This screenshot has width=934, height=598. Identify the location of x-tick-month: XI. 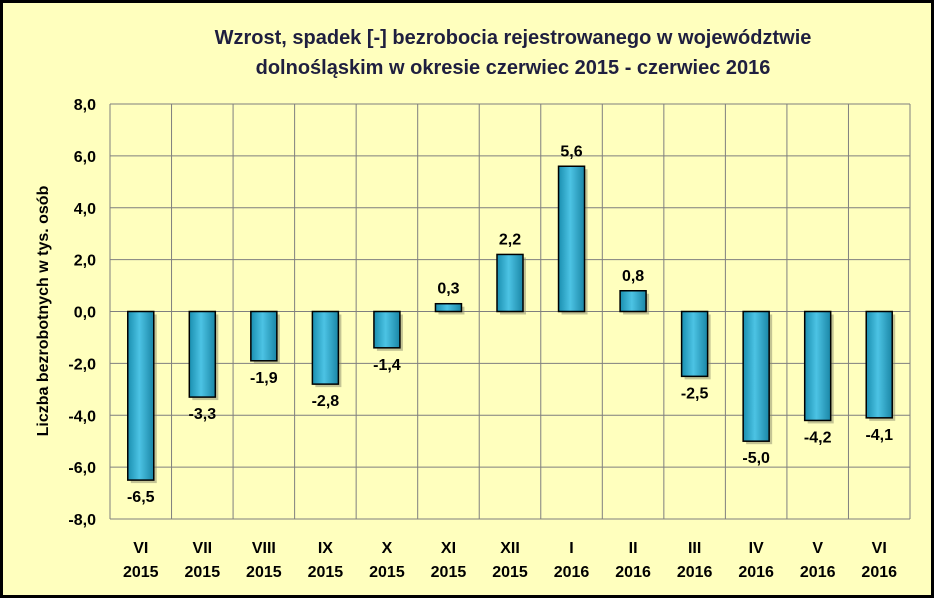
(448, 548).